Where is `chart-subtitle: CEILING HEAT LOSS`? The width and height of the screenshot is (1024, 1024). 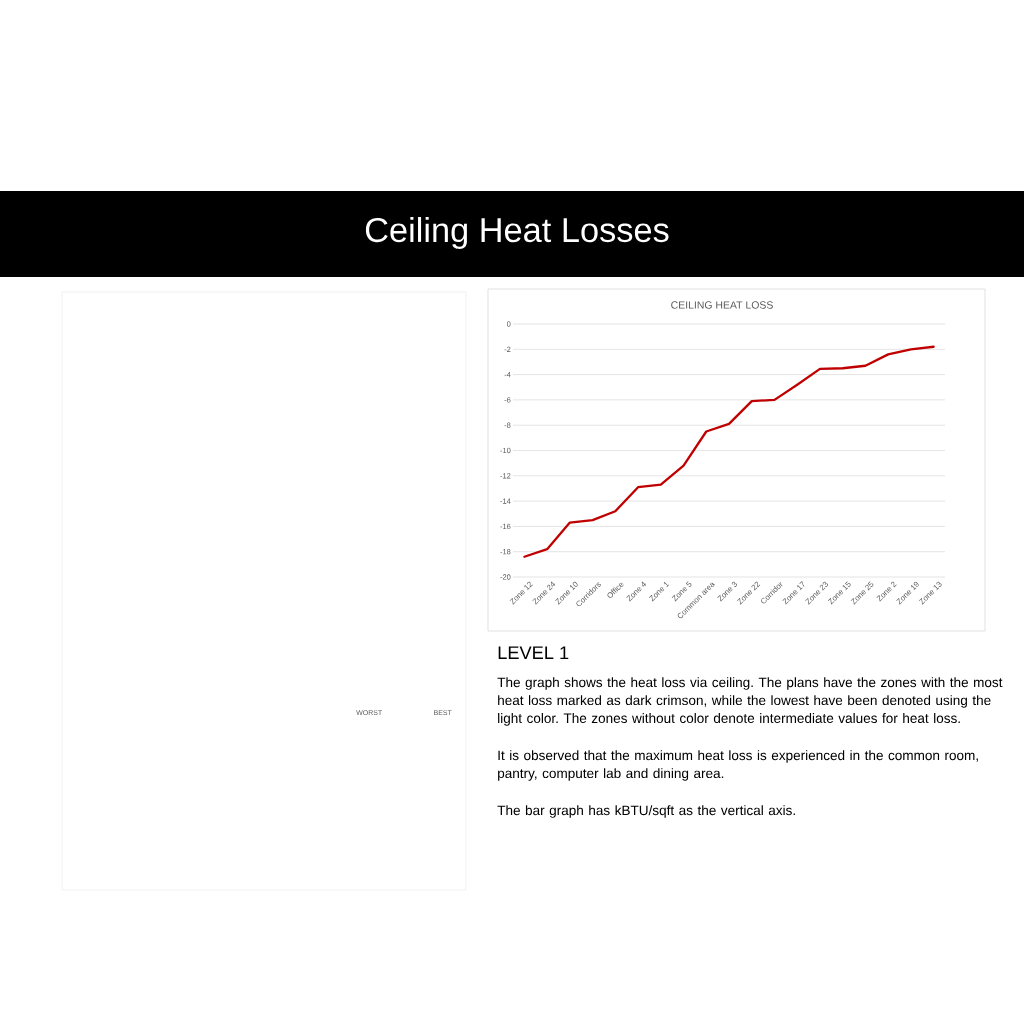
chart-subtitle: CEILING HEAT LOSS is located at coordinates (722, 305).